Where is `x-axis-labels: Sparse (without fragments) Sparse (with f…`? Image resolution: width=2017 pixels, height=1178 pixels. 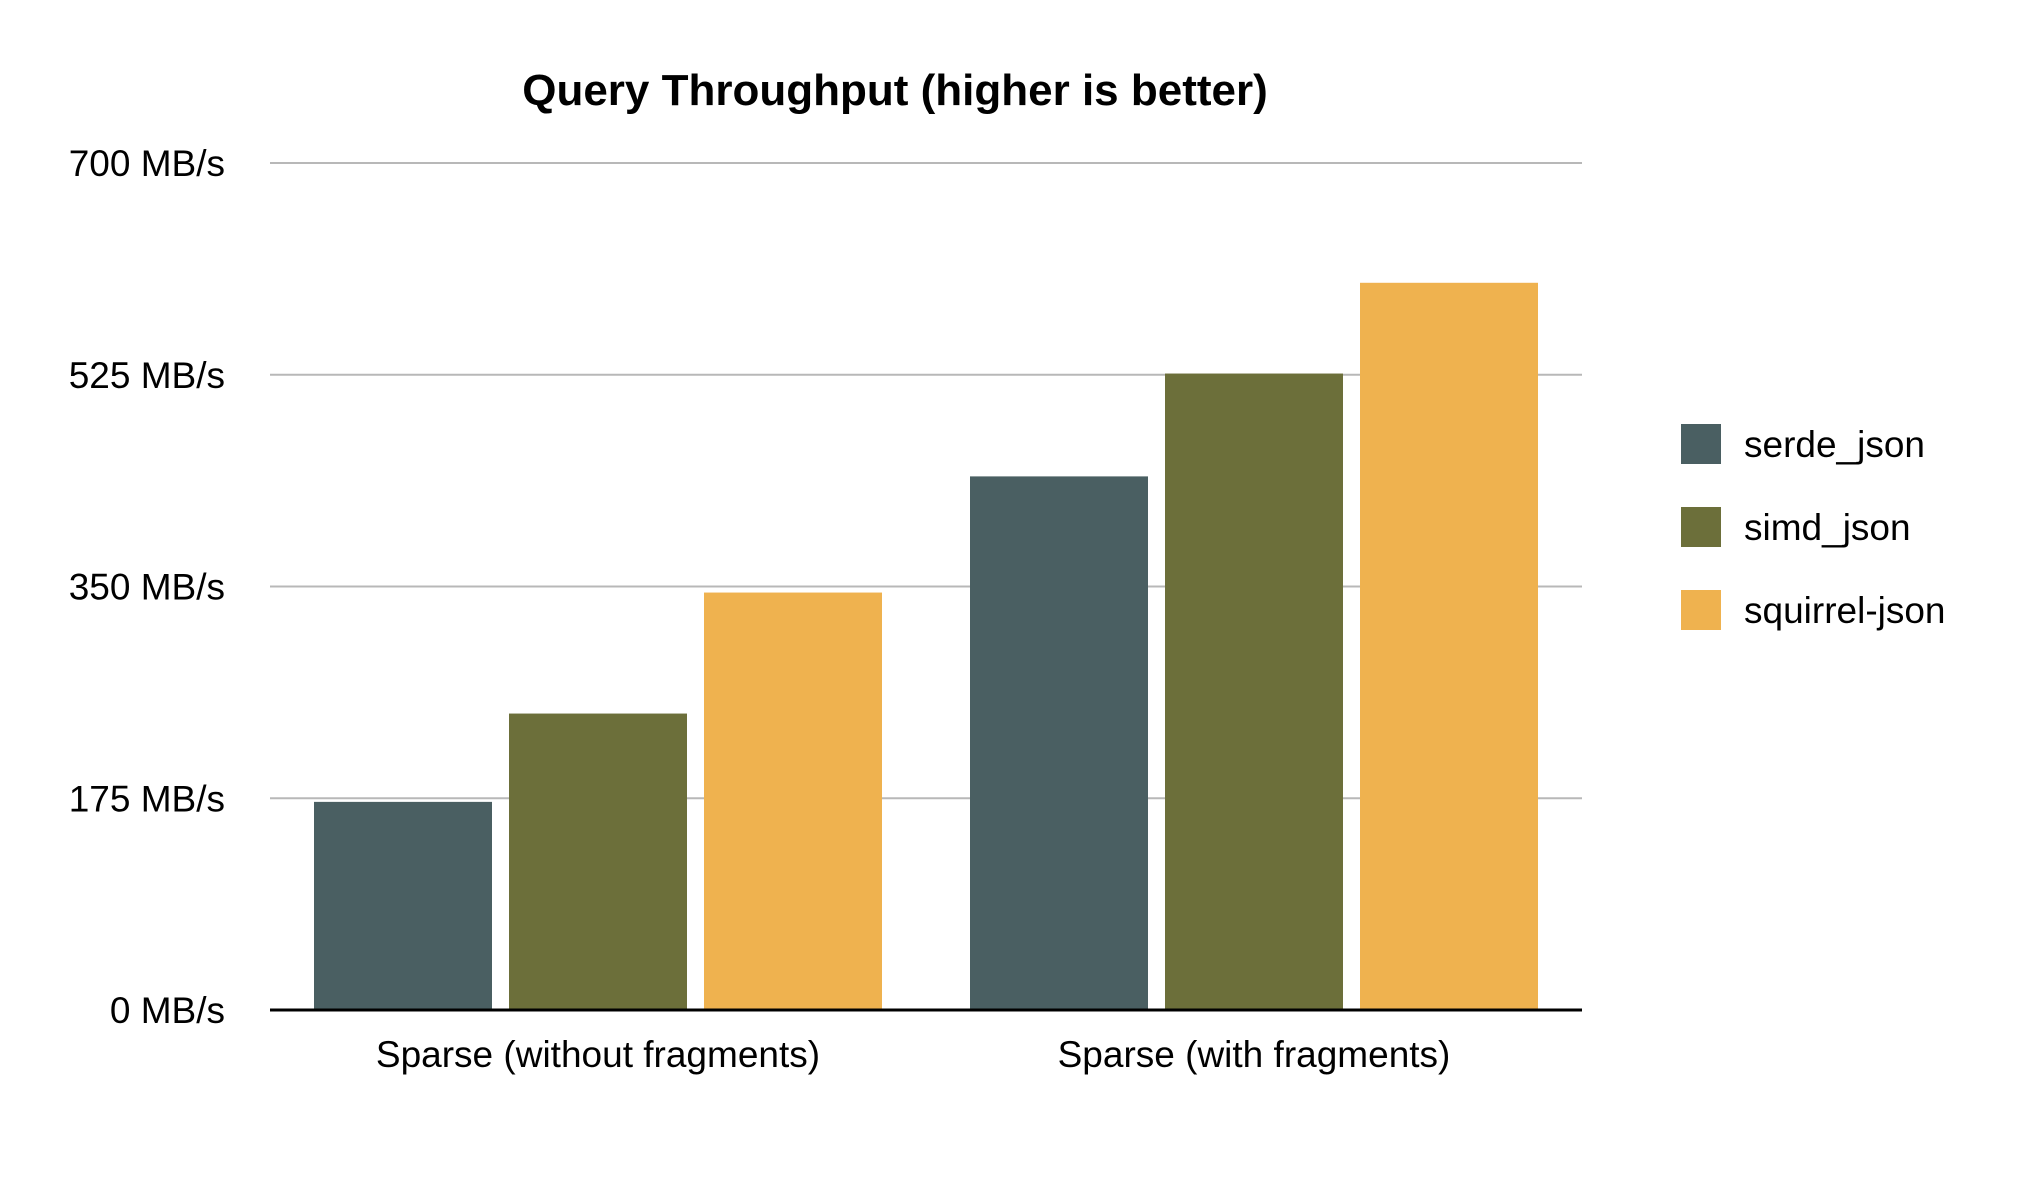 x-axis-labels: Sparse (without fragments) Sparse (with f… is located at coordinates (913, 1054).